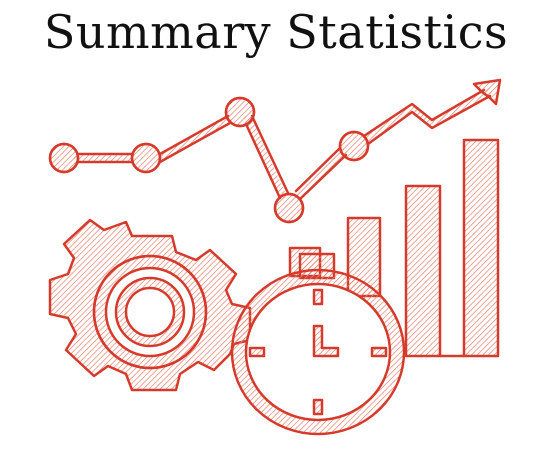 This screenshot has width=552, height=454. What do you see at coordinates (150, 305) in the screenshot?
I see `gear-icon` at bounding box center [150, 305].